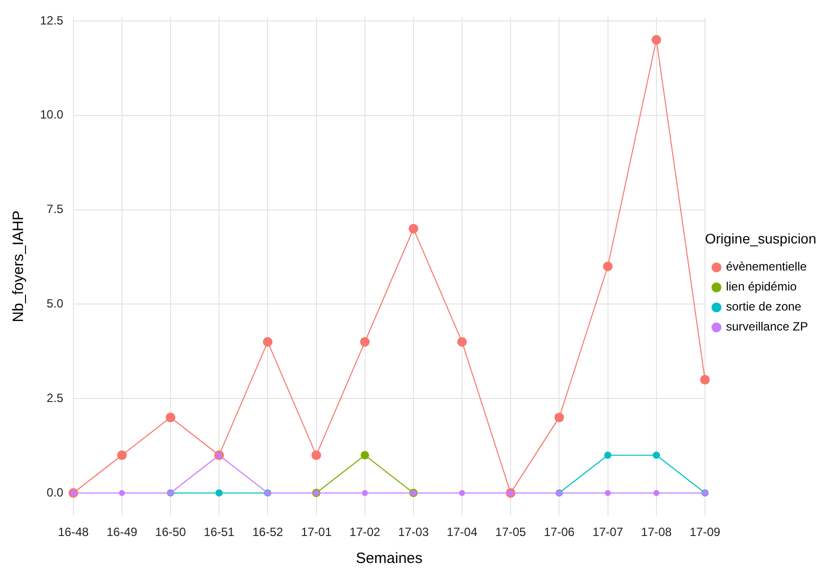 The image size is (838, 574). What do you see at coordinates (74, 532) in the screenshot?
I see `x-tick-label: 16-48` at bounding box center [74, 532].